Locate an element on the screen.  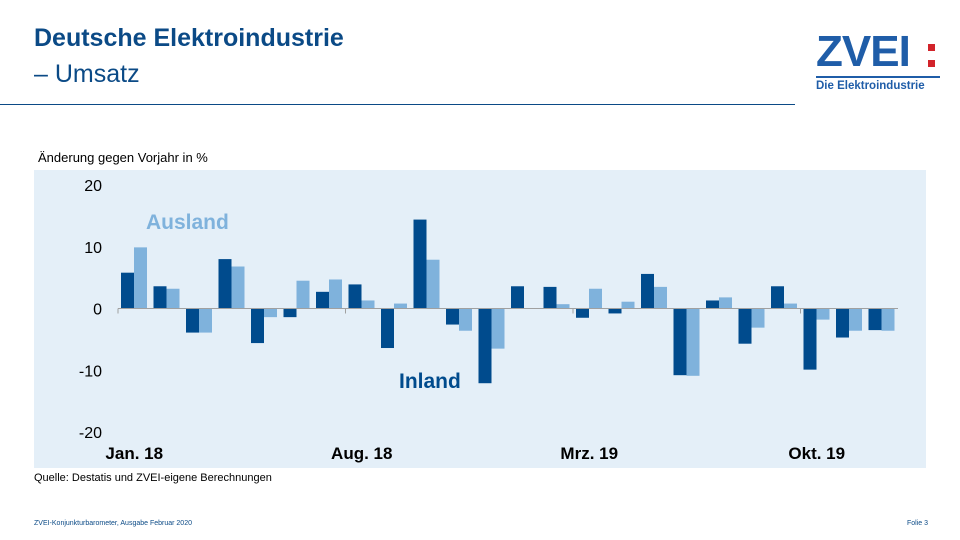
series-label-inland: Inland is located at coordinates (430, 381).